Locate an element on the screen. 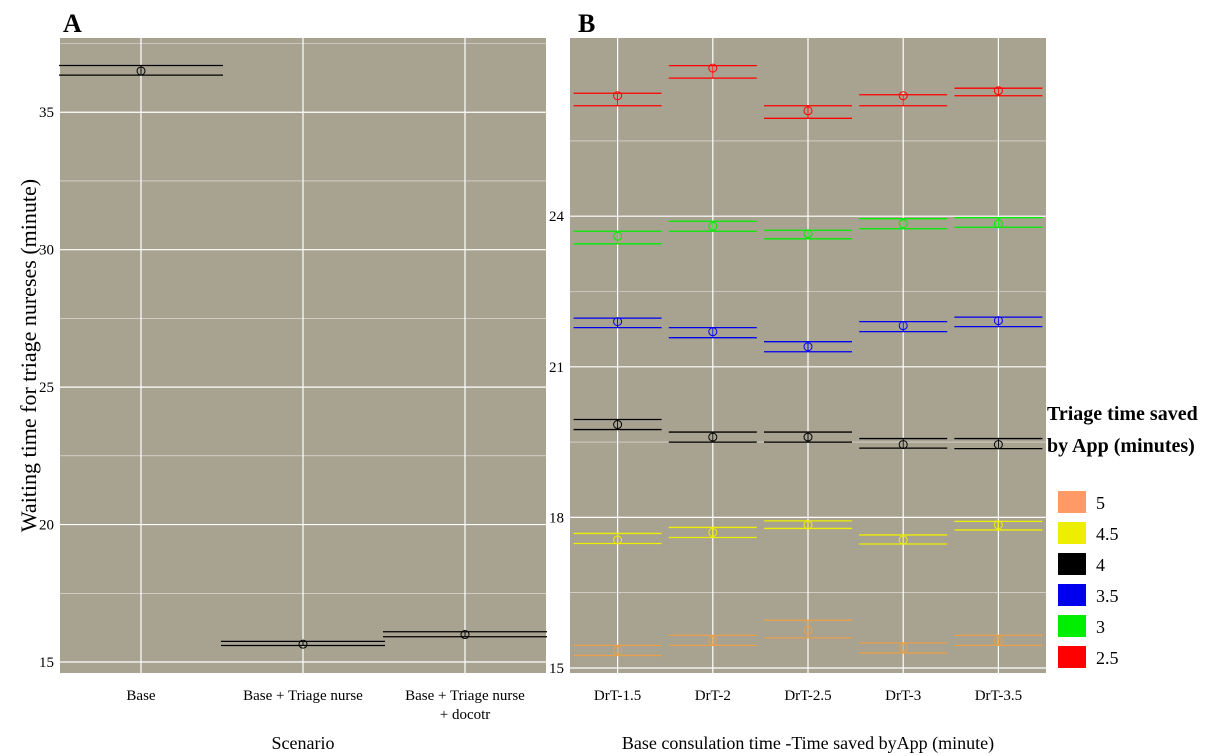 The height and width of the screenshot is (756, 1223). legend-title: by App (minutes) is located at coordinates (1121, 446).